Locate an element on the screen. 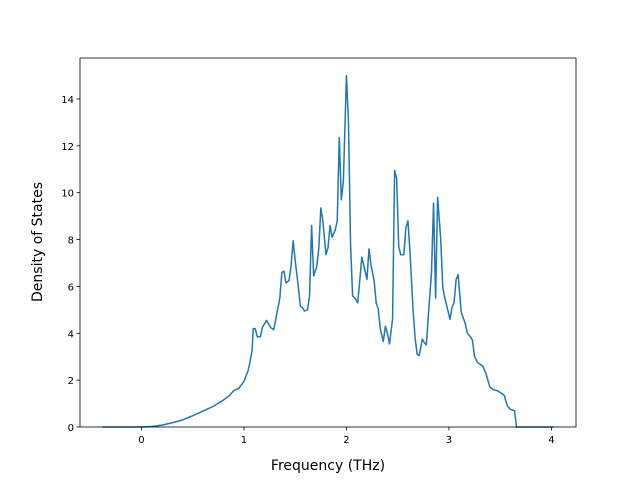 The width and height of the screenshot is (640, 480). y-tick-label: 0 is located at coordinates (71, 428).